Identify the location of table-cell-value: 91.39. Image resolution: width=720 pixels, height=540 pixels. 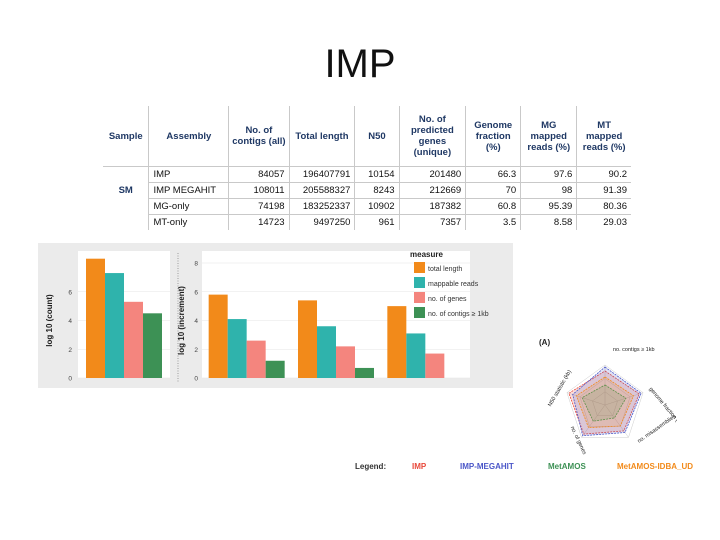
(603, 190).